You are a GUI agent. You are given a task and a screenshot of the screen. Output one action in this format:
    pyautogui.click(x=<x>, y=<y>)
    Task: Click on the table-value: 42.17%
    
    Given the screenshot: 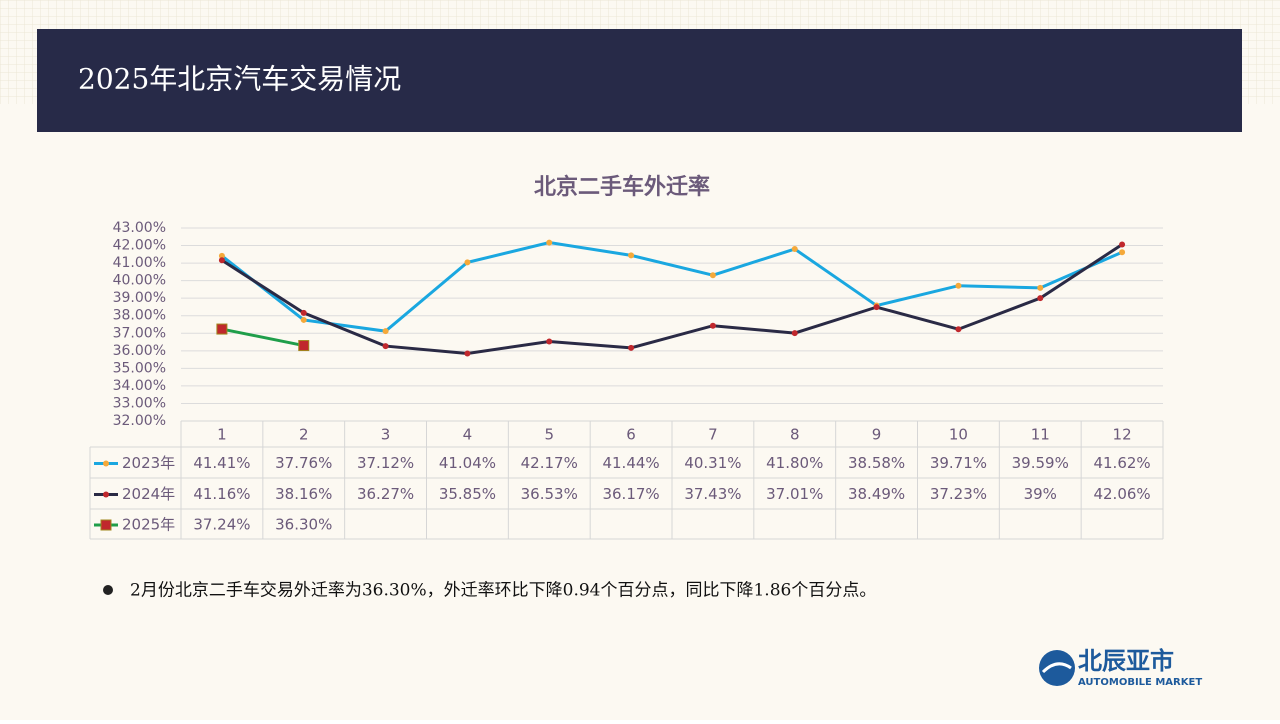 What is the action you would take?
    pyautogui.click(x=549, y=463)
    